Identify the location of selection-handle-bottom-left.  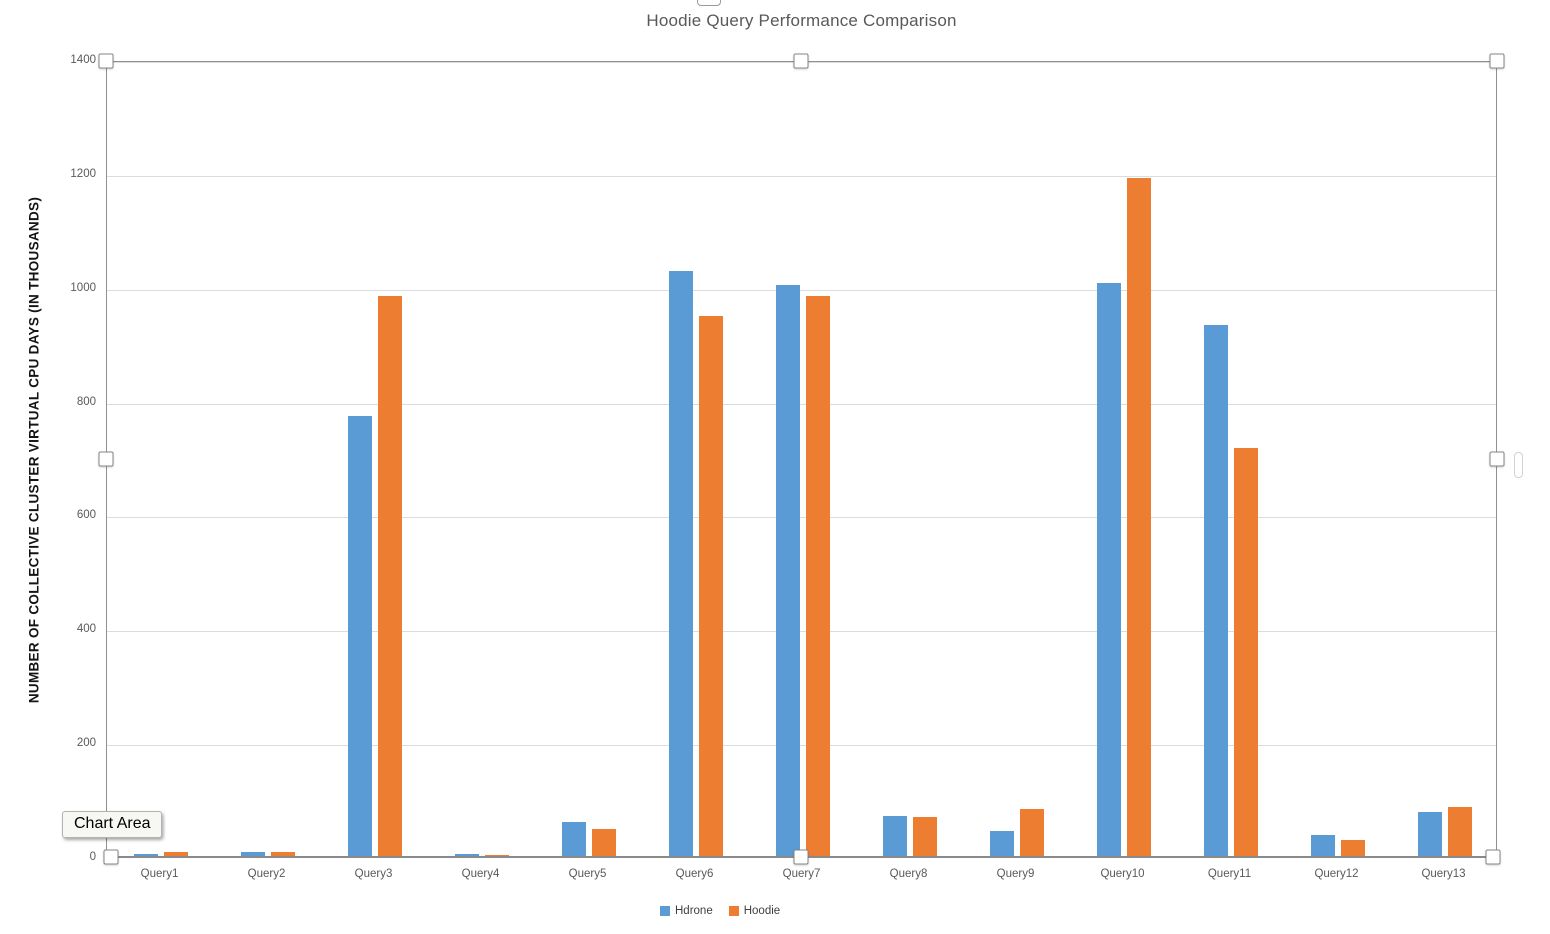
(111, 857).